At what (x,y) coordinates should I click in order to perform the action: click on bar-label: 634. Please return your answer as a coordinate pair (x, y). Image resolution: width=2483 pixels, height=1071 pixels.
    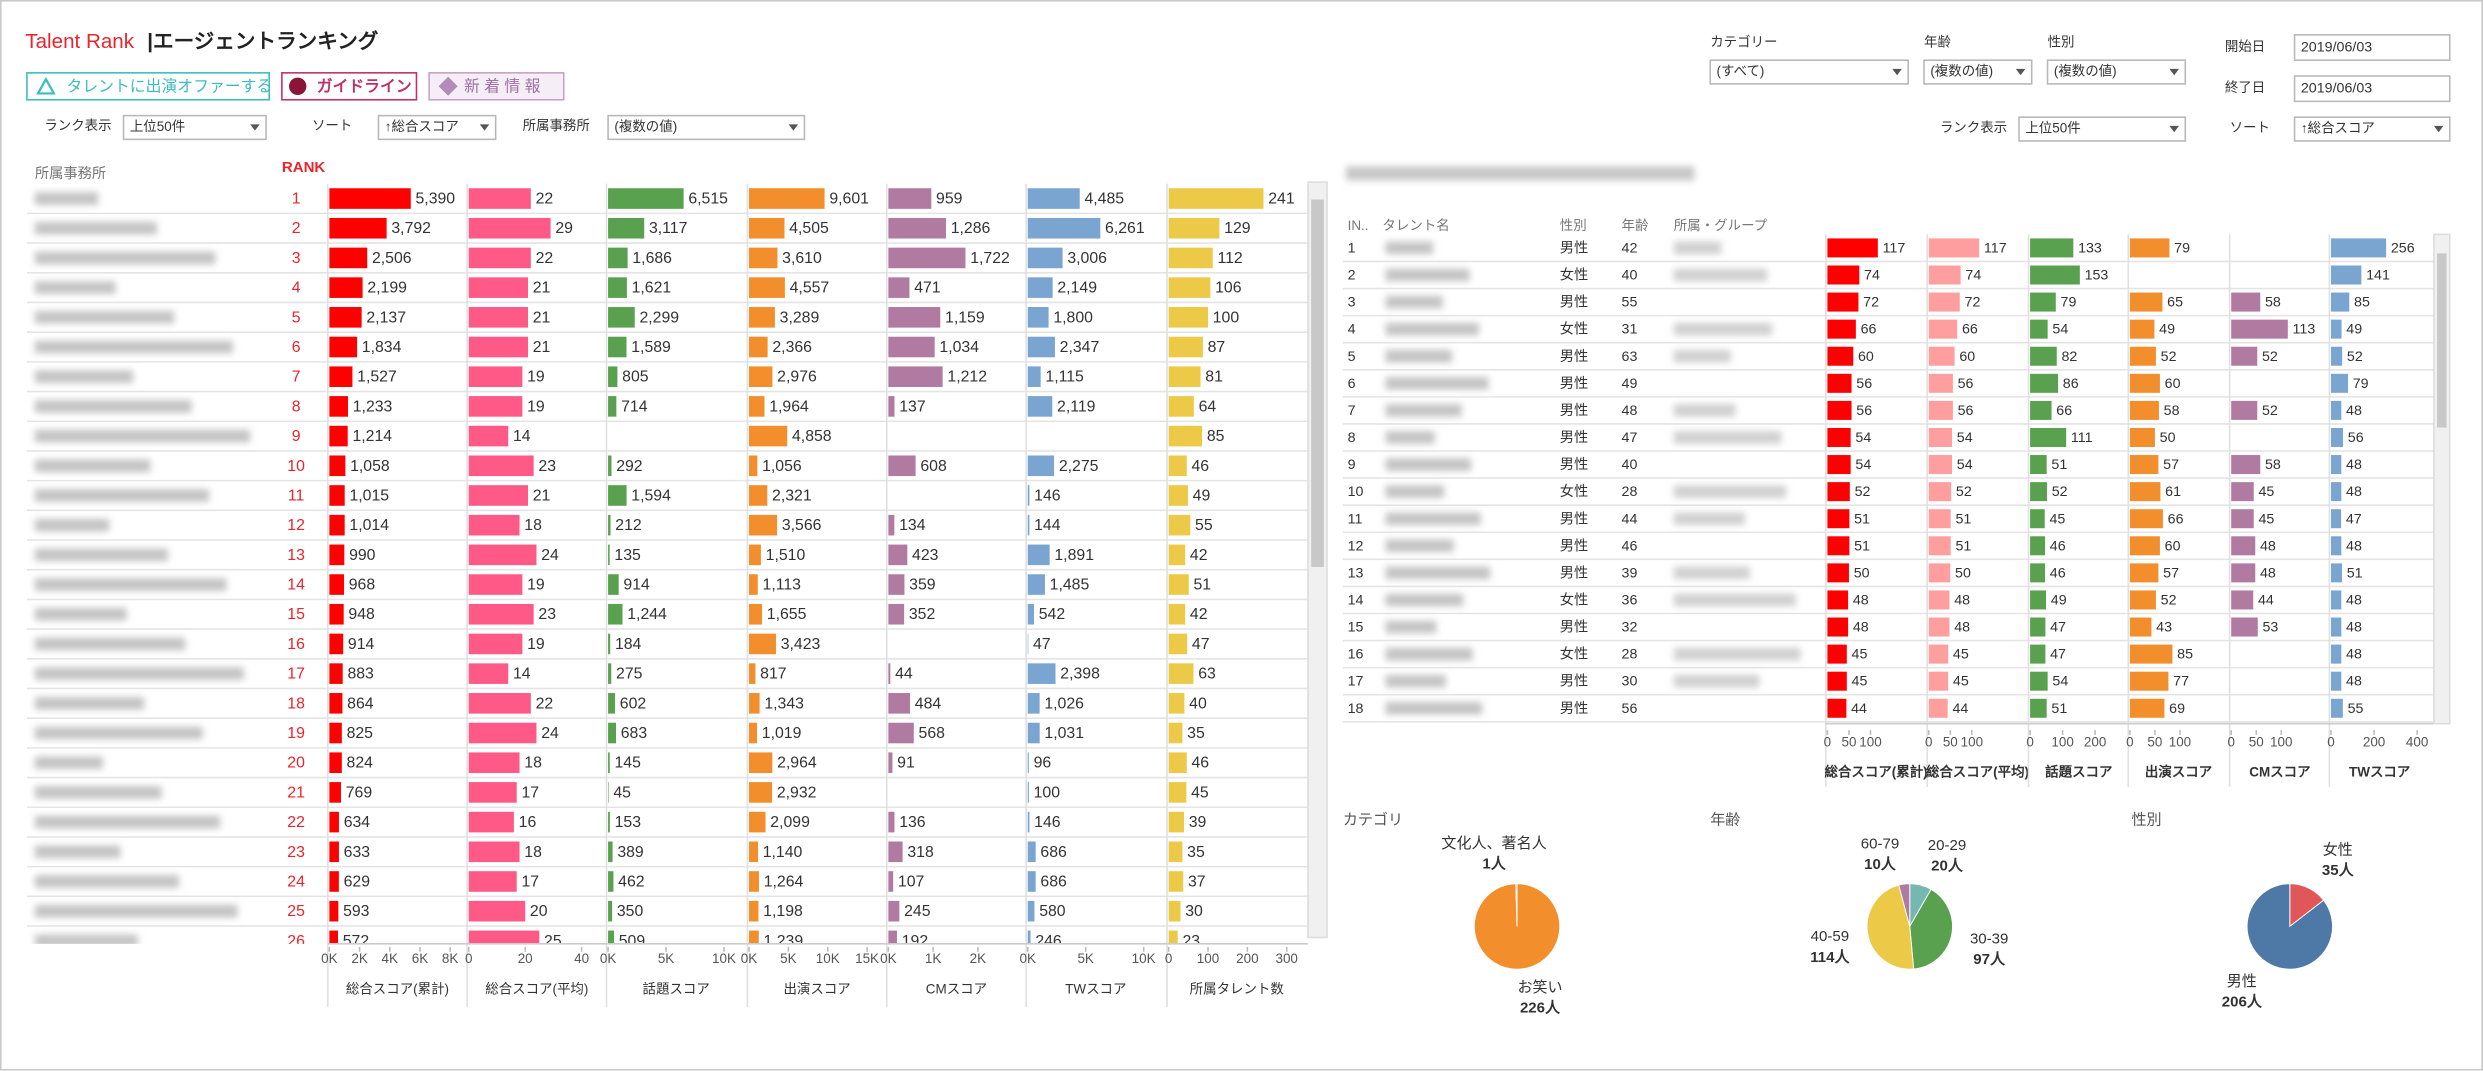
    Looking at the image, I should click on (357, 822).